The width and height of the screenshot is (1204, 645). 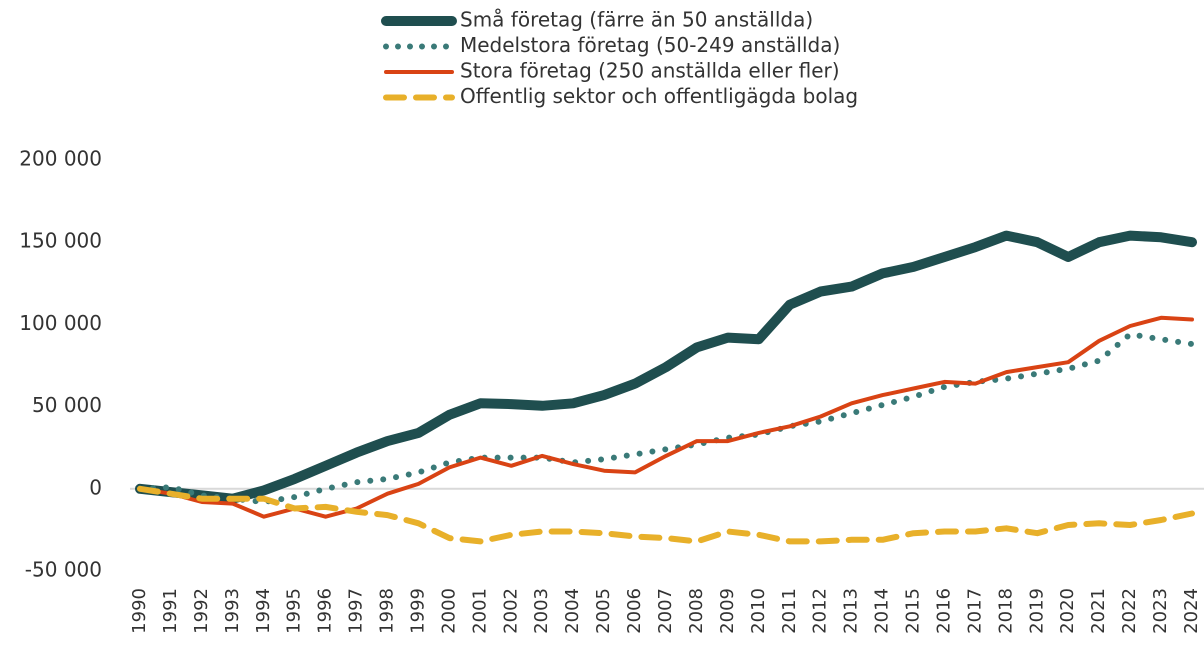 I want to click on x-tick-label: 1990, so click(x=139, y=611).